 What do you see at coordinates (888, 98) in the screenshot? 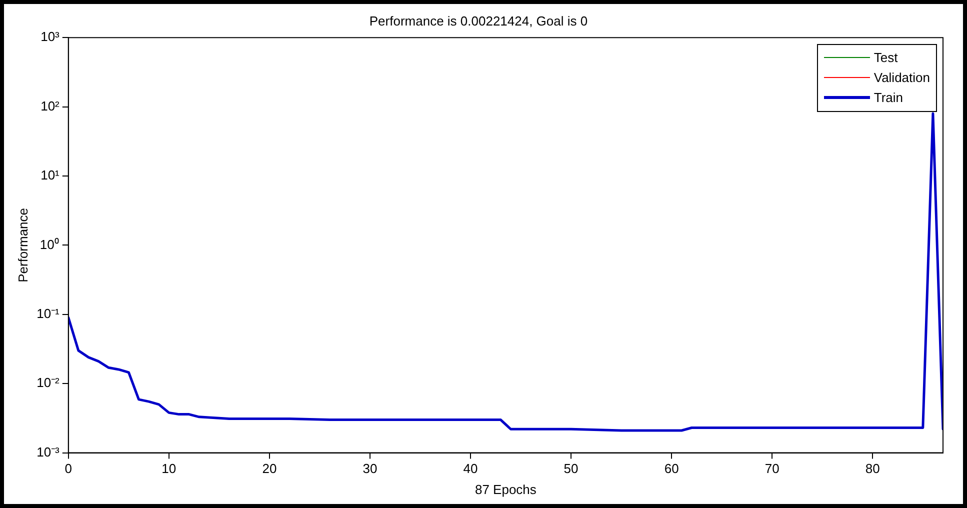
I see `legend-label: Train` at bounding box center [888, 98].